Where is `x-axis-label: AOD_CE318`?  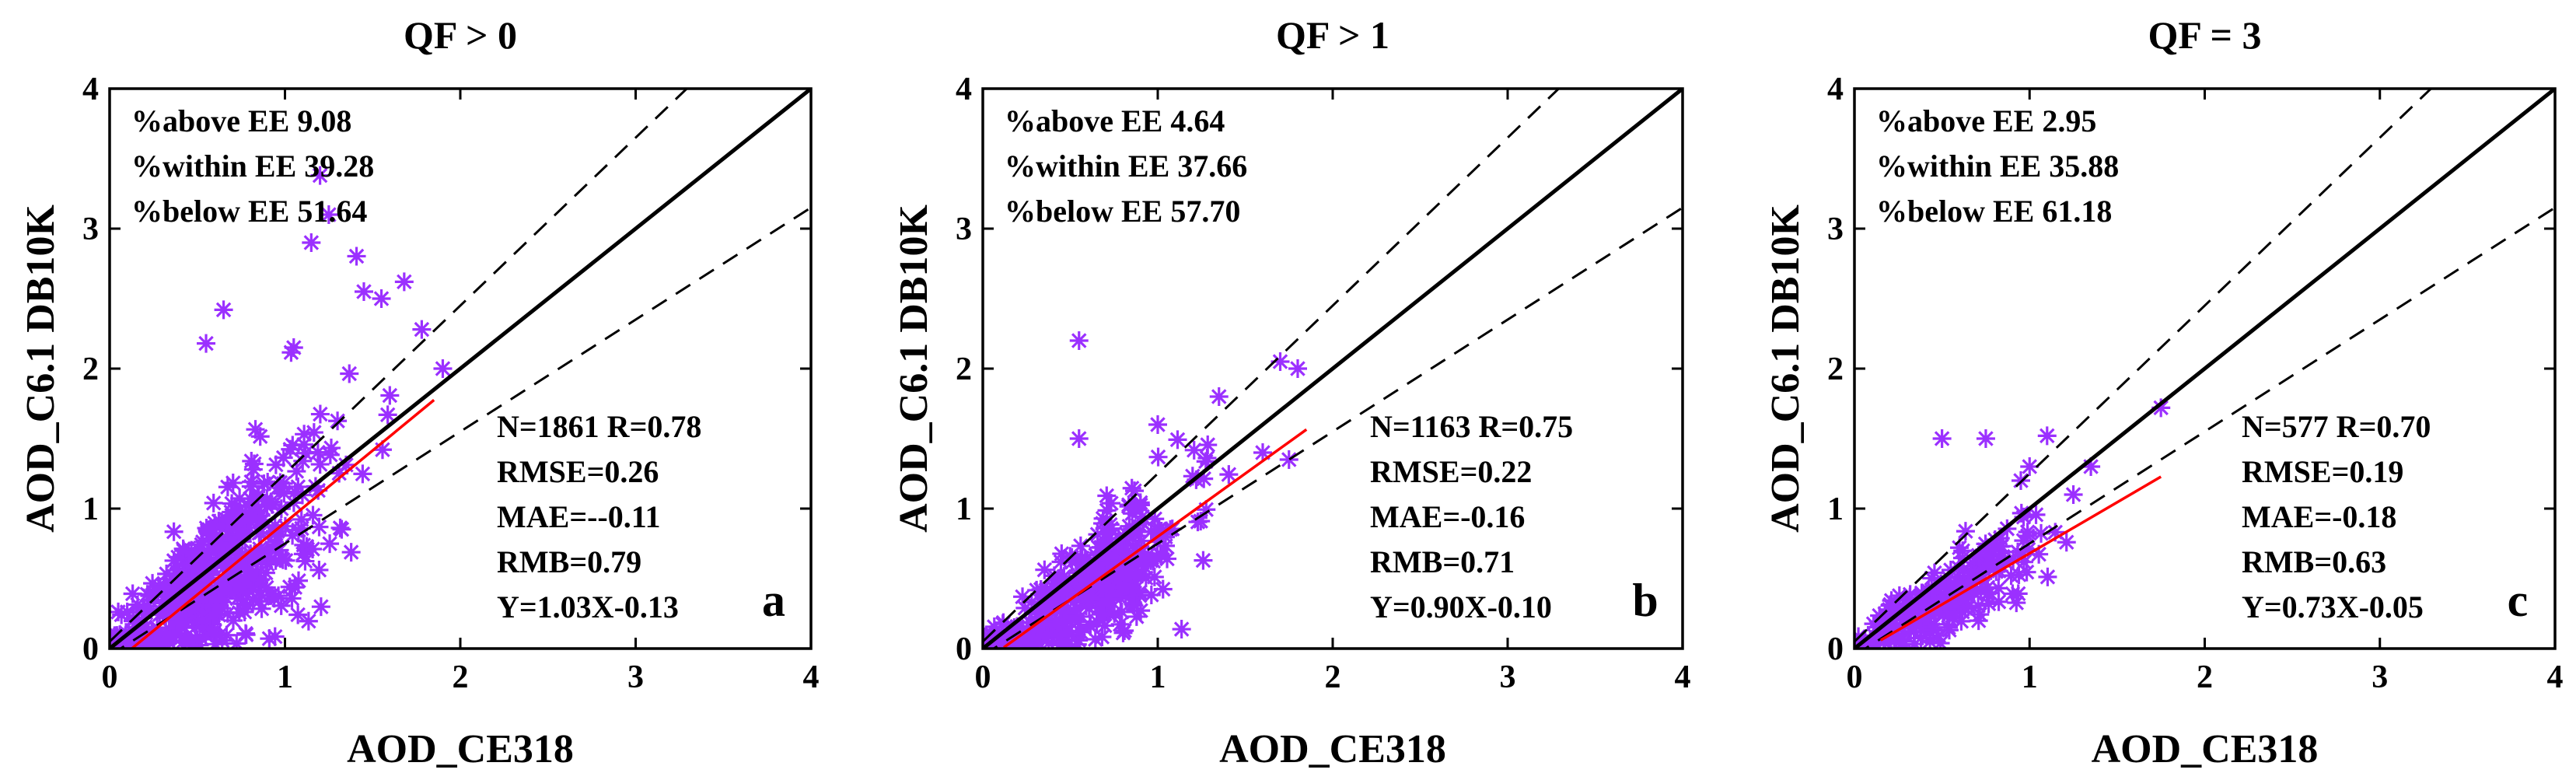
x-axis-label: AOD_CE318 is located at coordinates (460, 749).